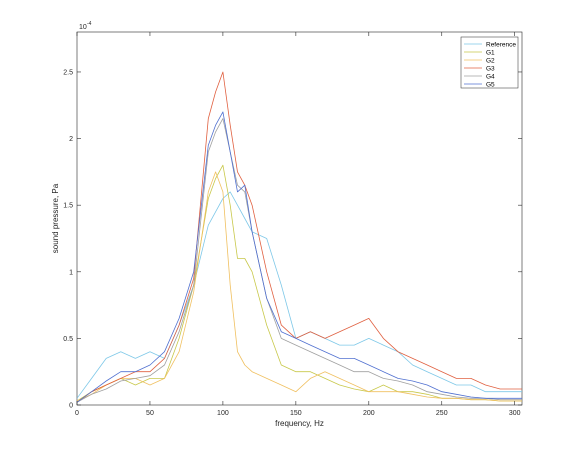 The width and height of the screenshot is (577, 457). Describe the element at coordinates (68, 206) in the screenshot. I see `y-tick-label: 1.5` at that location.